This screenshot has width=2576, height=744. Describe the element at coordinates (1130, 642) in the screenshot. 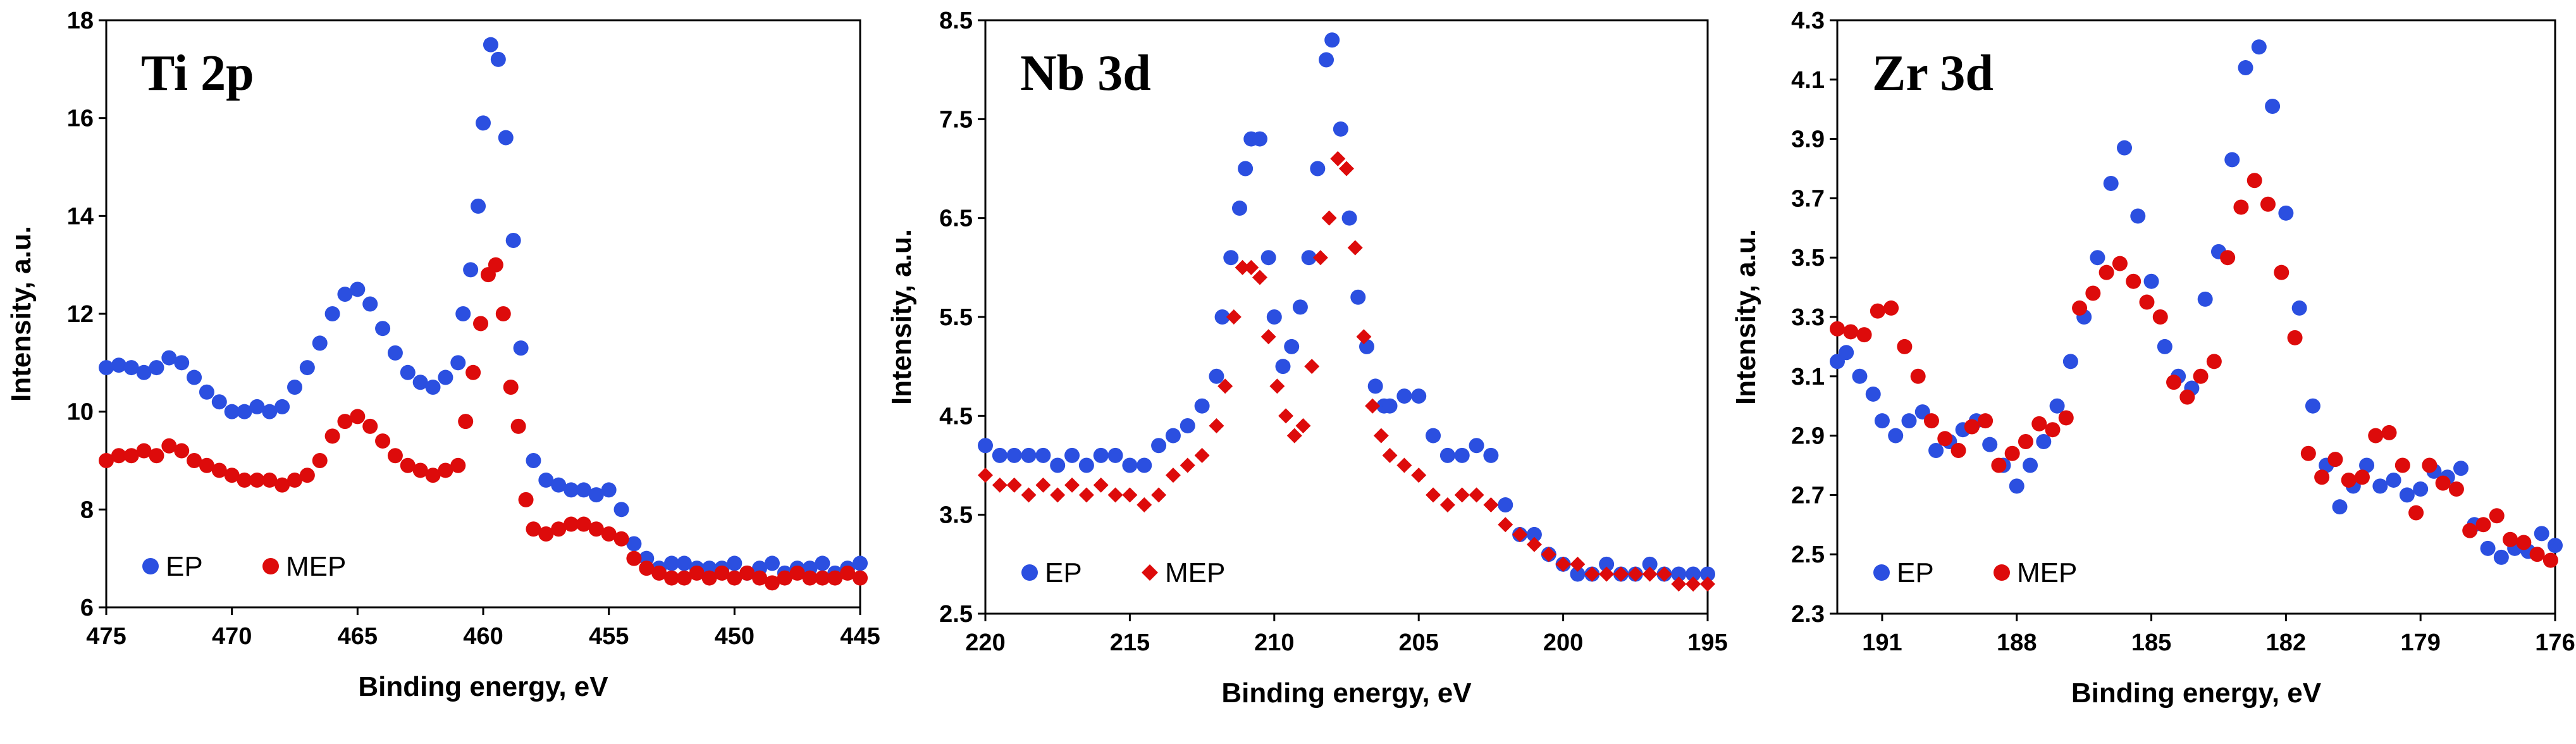

I see `x-tick-label: 215` at that location.